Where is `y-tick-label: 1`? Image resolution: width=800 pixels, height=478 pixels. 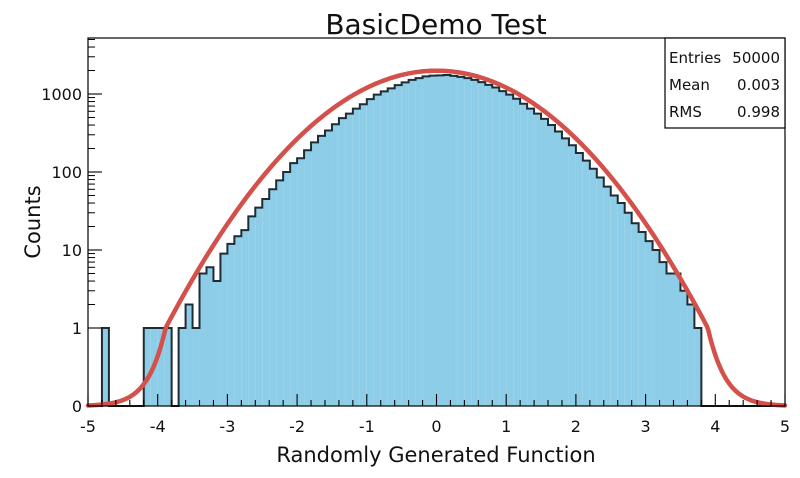
y-tick-label: 1 is located at coordinates (77, 328).